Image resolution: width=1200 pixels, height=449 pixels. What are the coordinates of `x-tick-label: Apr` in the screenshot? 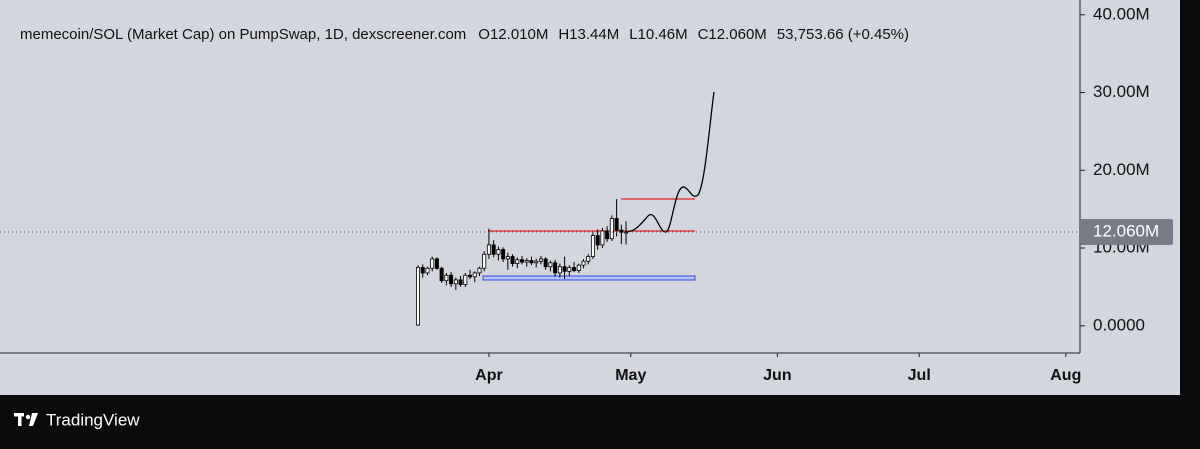 It's located at (489, 375).